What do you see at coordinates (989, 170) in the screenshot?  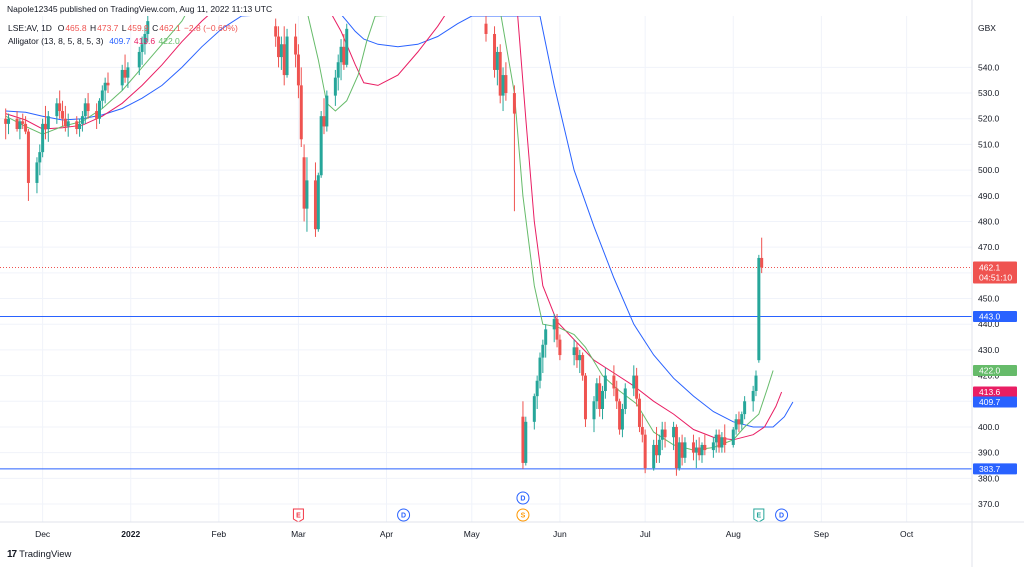 I see `y-tick-label: 500.0` at bounding box center [989, 170].